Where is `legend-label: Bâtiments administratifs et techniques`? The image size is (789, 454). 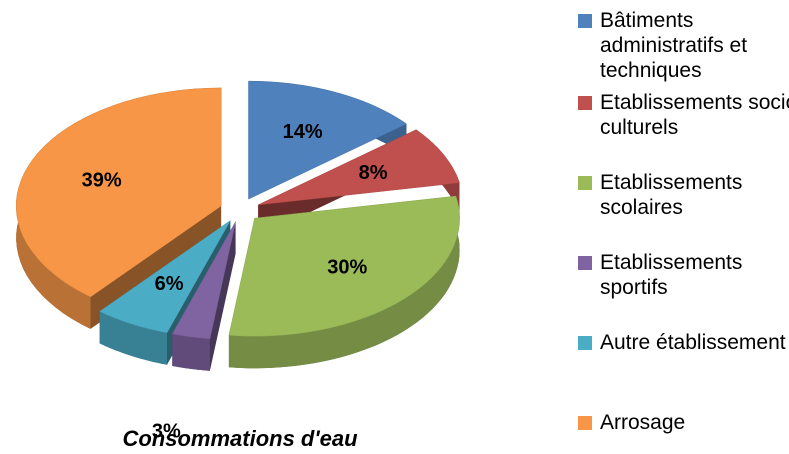 legend-label: Bâtiments administratifs et techniques is located at coordinates (674, 45).